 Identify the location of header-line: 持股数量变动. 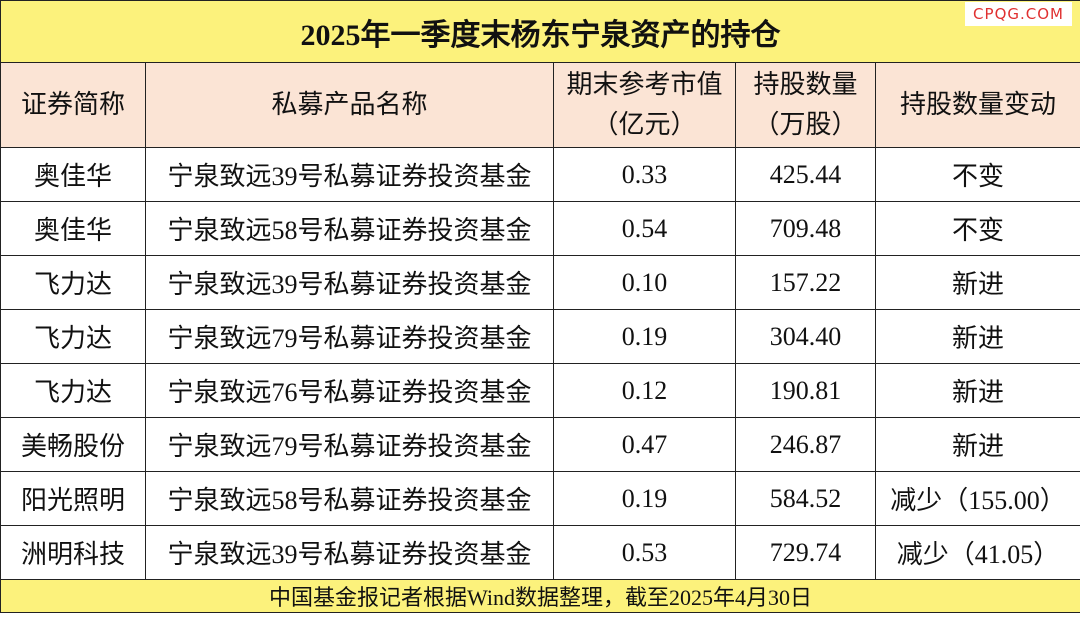
(978, 104).